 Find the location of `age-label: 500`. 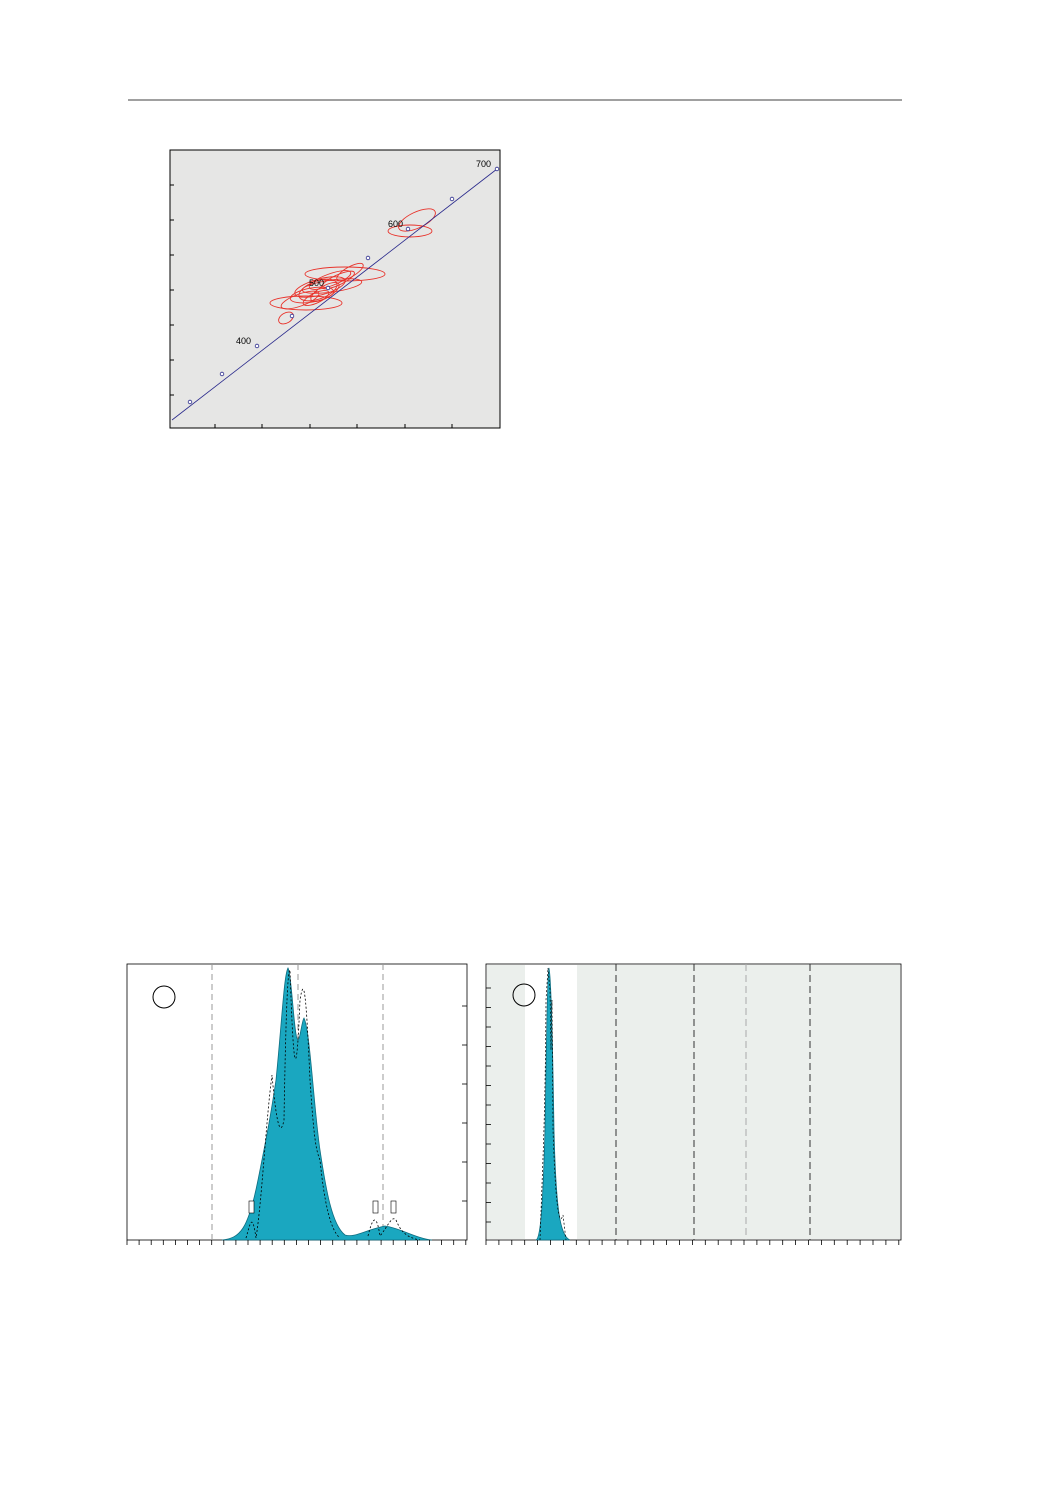

age-label: 500 is located at coordinates (316, 283).